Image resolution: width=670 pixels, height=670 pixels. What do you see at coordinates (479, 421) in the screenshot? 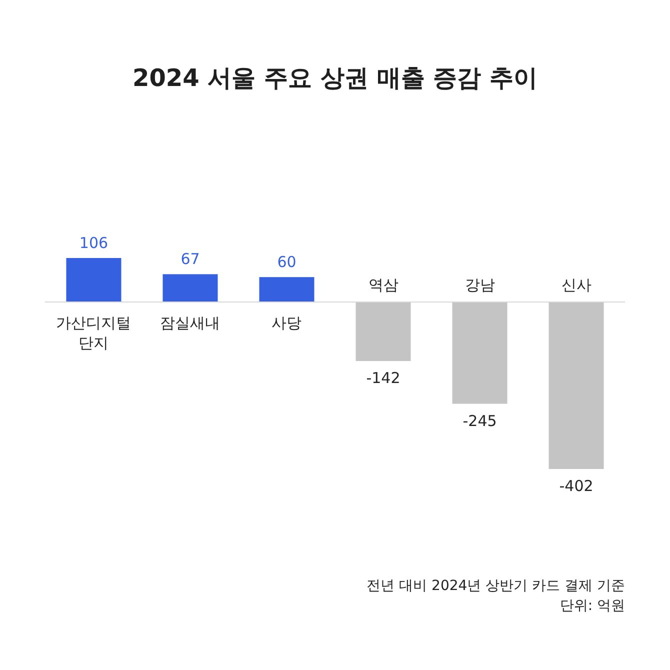
I see `data-label: -245` at bounding box center [479, 421].